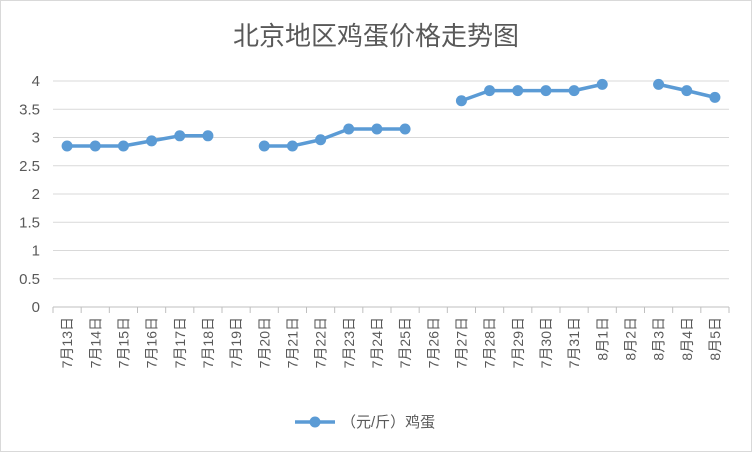 This screenshot has width=752, height=452. I want to click on x-tick-label: 7月16日, so click(152, 342).